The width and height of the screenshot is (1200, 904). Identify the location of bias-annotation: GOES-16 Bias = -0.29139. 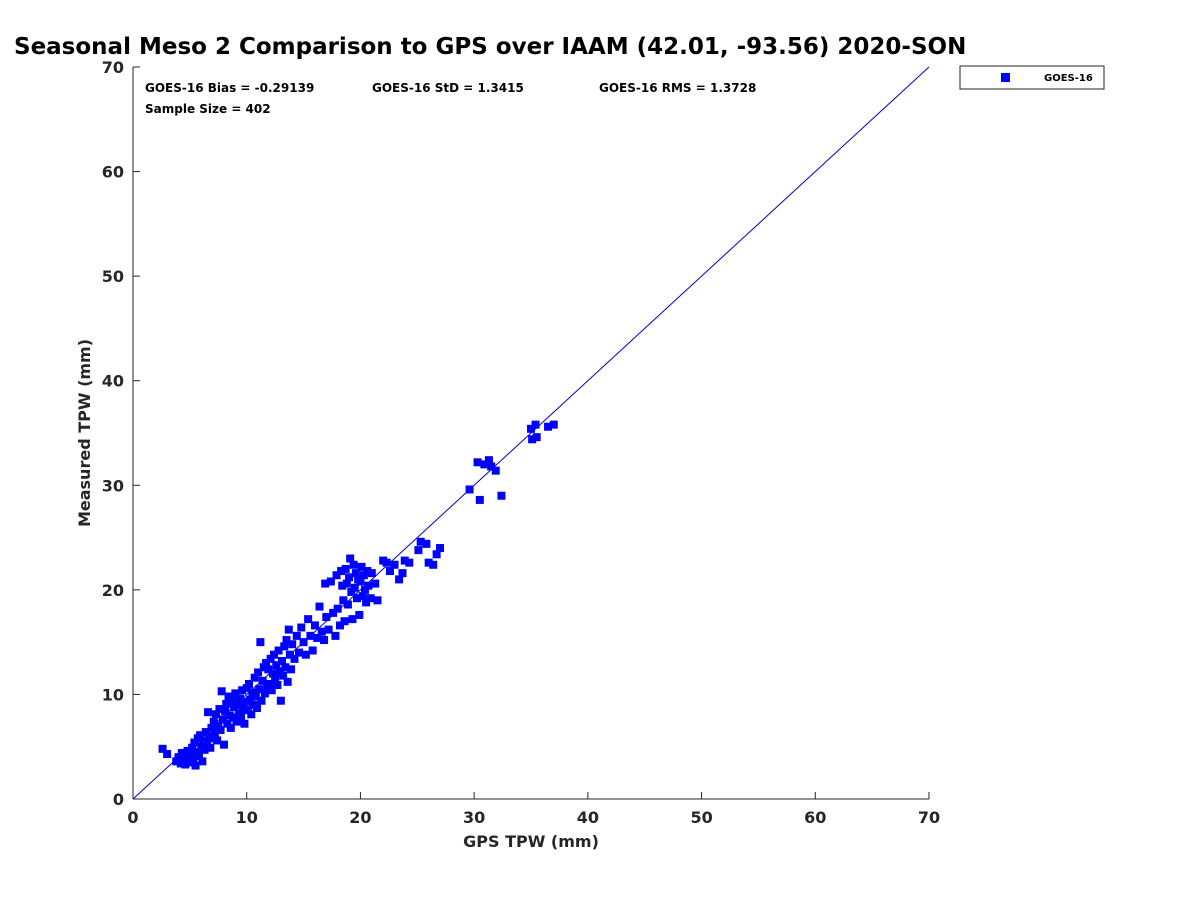
(229, 88).